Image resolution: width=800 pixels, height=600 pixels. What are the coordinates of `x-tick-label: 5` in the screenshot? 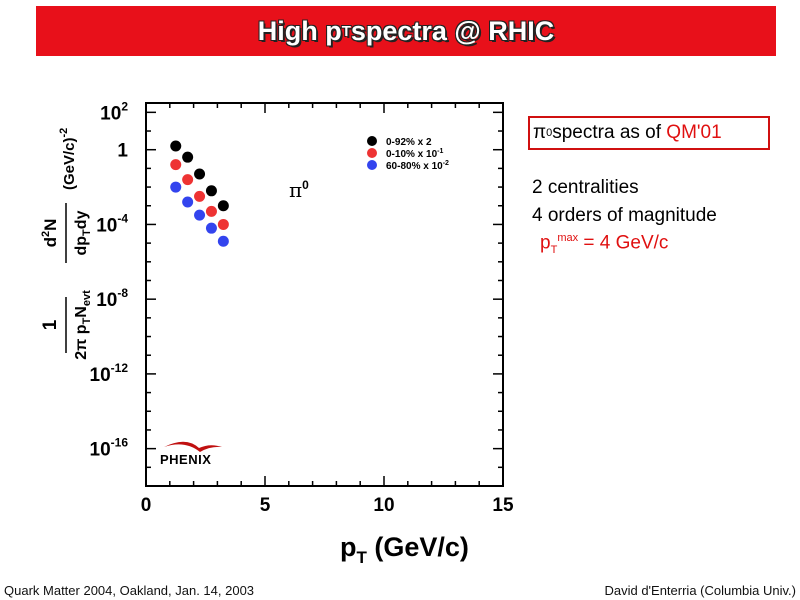 It's located at (265, 505).